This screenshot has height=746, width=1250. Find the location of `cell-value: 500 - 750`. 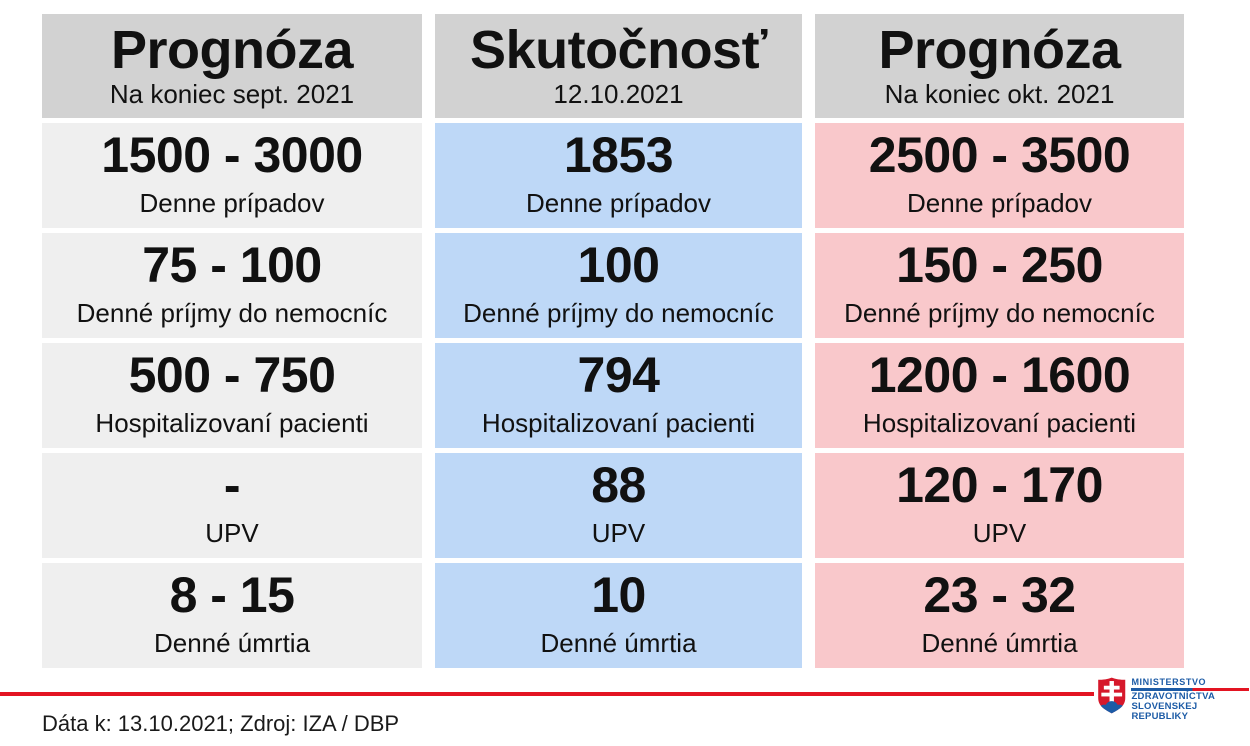

cell-value: 500 - 750 is located at coordinates (232, 375).